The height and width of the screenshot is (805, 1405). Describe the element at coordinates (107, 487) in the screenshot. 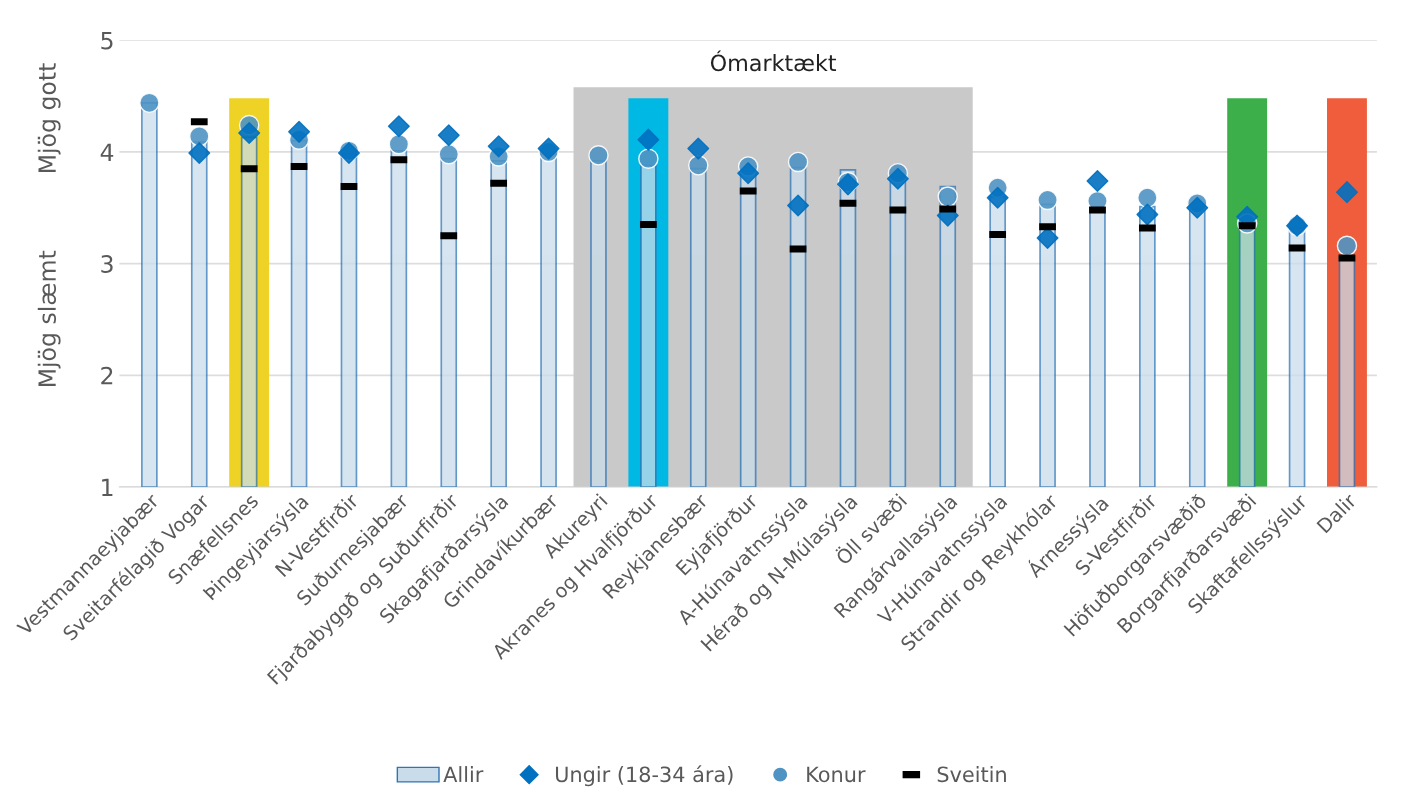

I see `y-tick-label: 1` at that location.